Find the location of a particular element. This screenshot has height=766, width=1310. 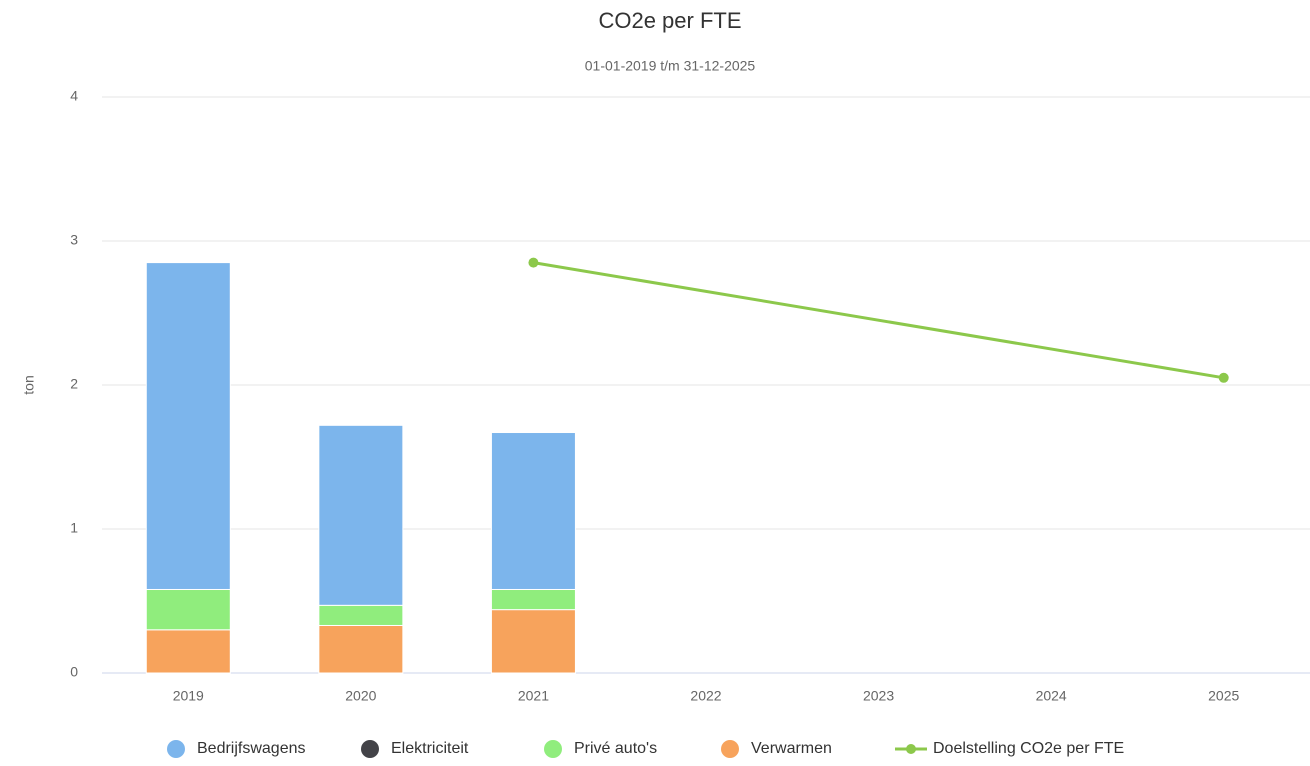

y-tick-label: 2 is located at coordinates (74, 384).